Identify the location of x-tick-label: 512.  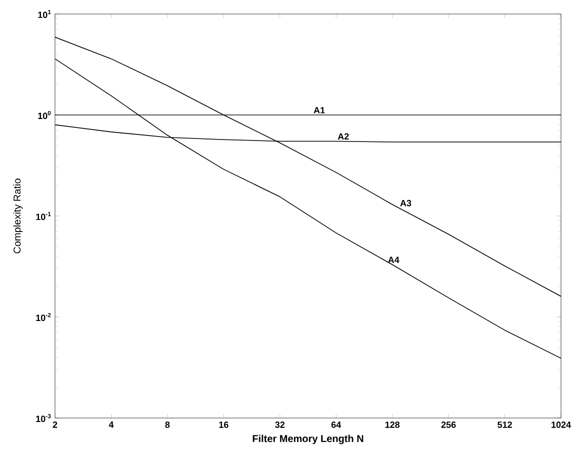
(505, 425).